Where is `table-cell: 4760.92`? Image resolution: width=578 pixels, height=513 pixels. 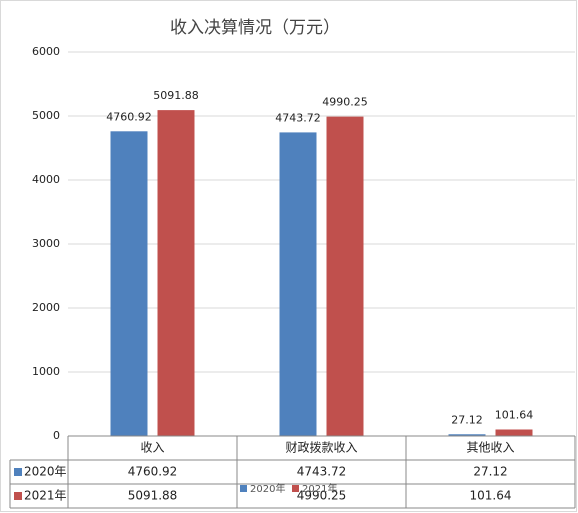
table-cell: 4760.92 is located at coordinates (153, 472).